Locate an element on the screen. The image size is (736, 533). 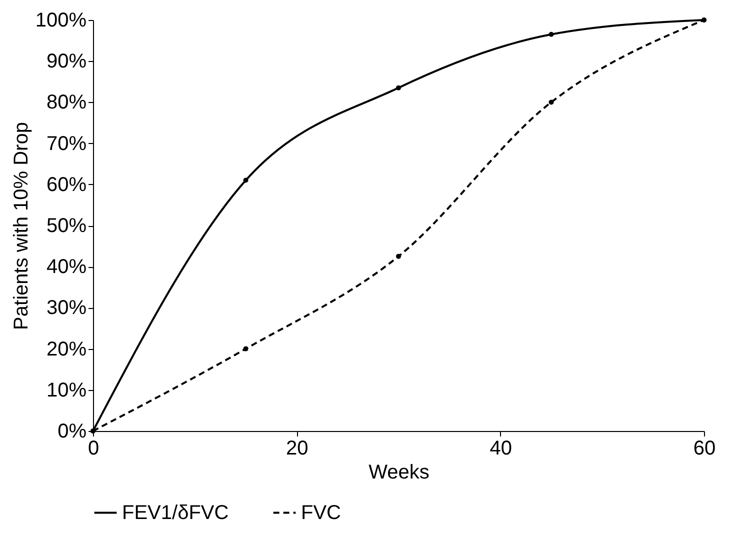
x-axis-title: Weeks is located at coordinates (399, 473).